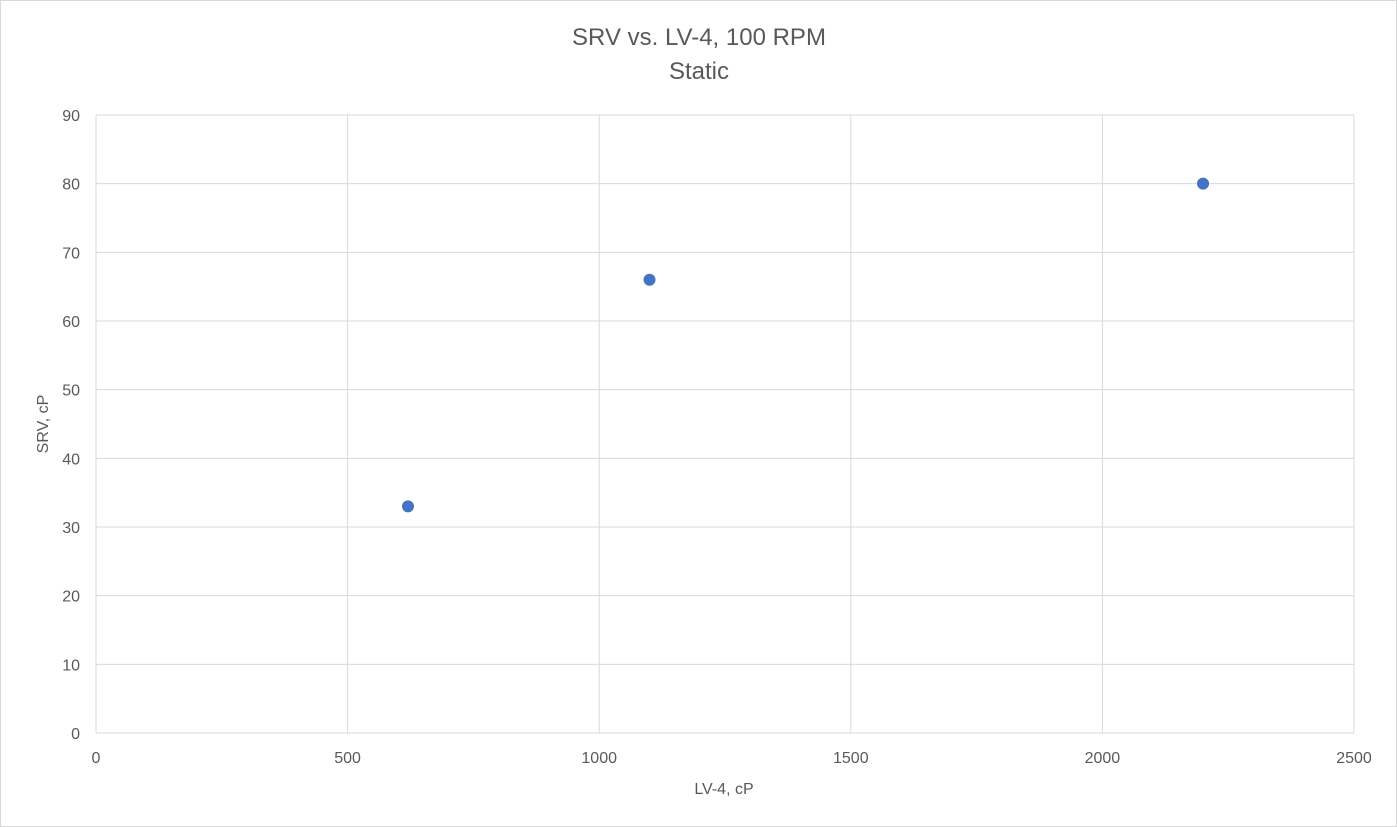 The width and height of the screenshot is (1397, 827). I want to click on y-tick-label: 80, so click(71, 185).